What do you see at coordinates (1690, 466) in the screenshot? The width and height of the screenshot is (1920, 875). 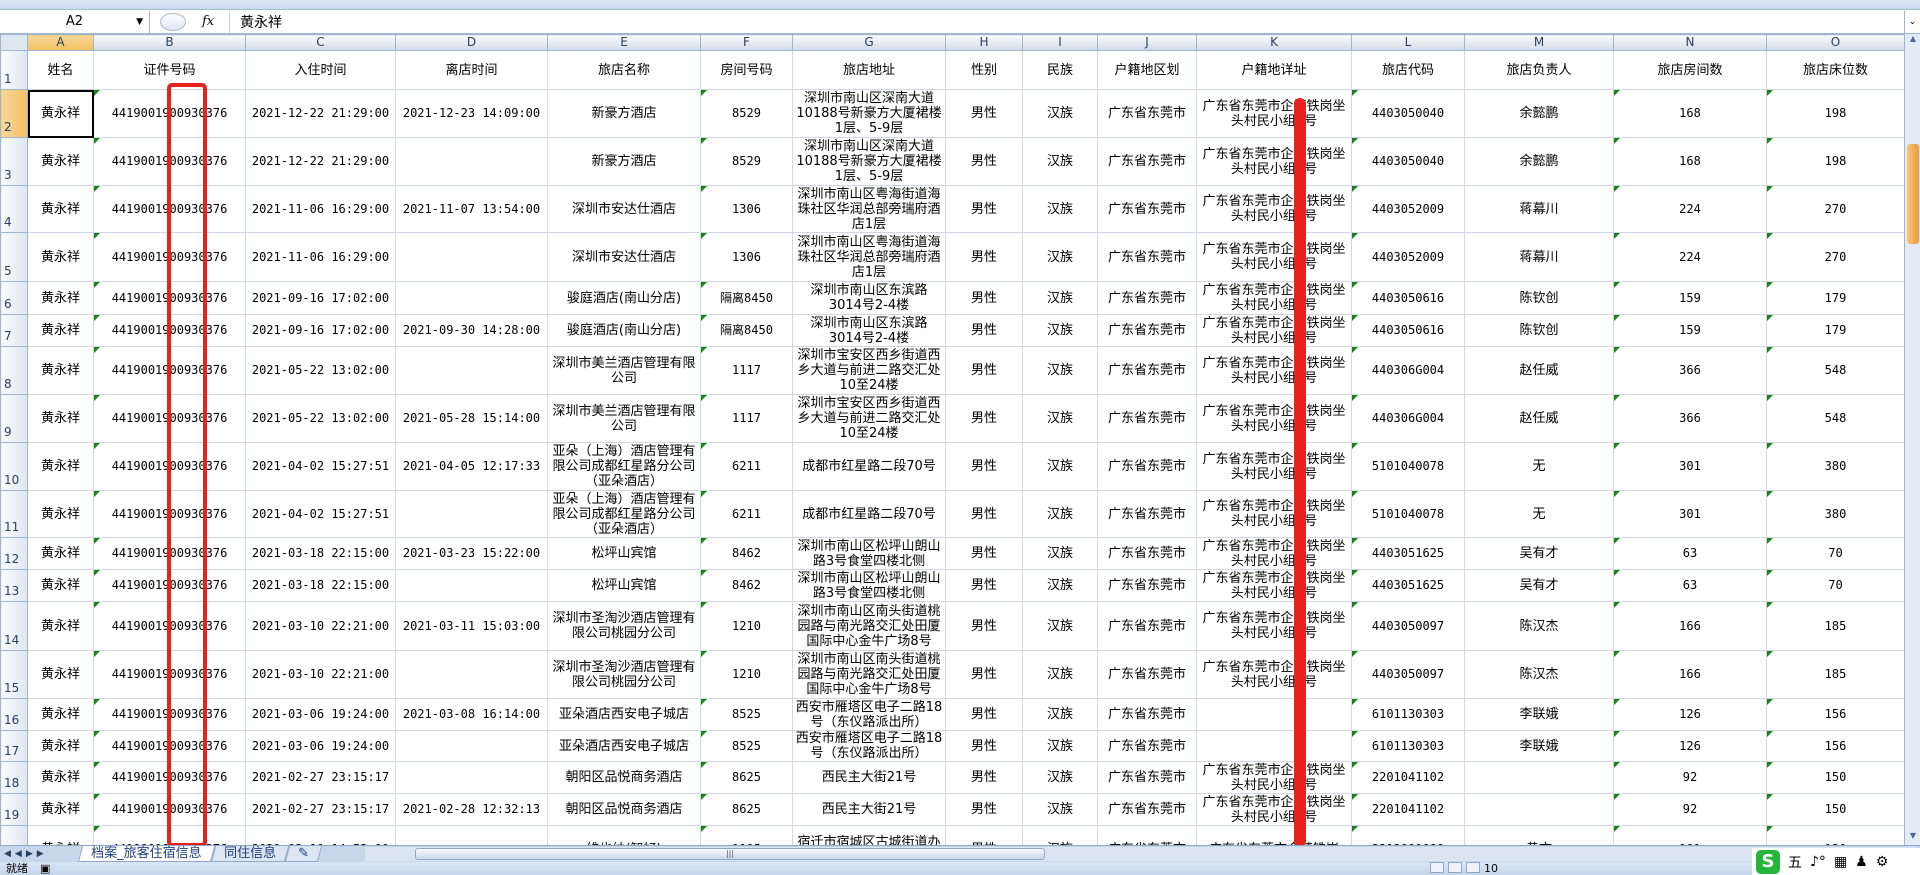 I see `cell-N10: 301` at bounding box center [1690, 466].